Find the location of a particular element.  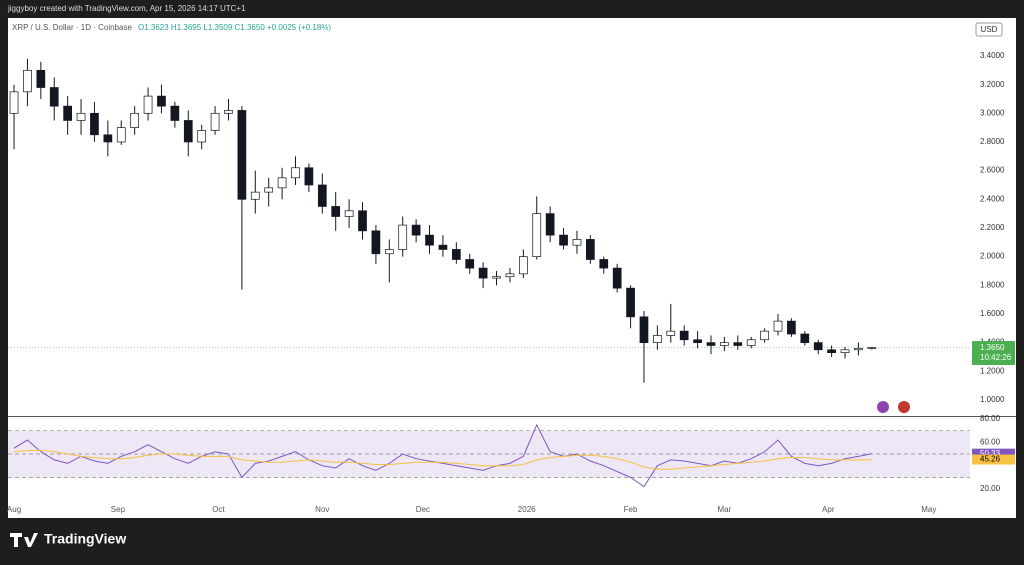

y-tick-label: 2.6000 is located at coordinates (992, 170).